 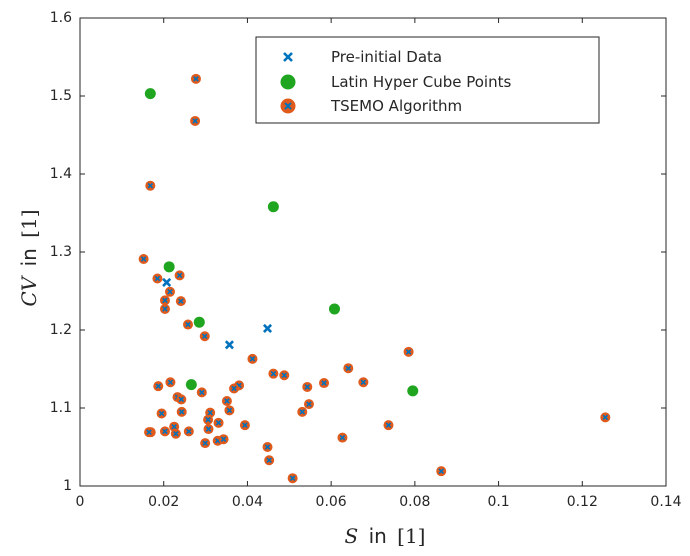 I want to click on y-tick-label: 1.1, so click(x=61, y=408).